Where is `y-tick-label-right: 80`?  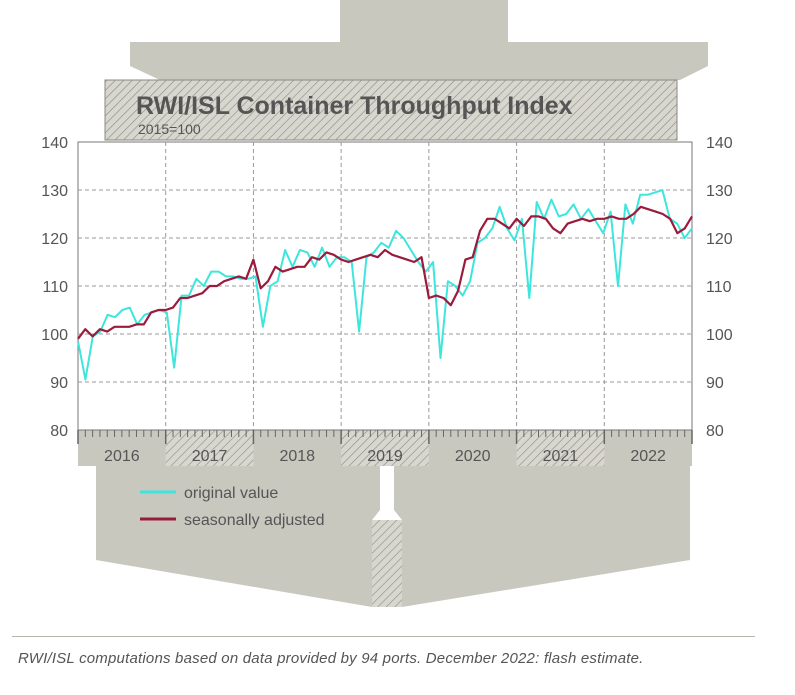
y-tick-label-right: 80 is located at coordinates (715, 431).